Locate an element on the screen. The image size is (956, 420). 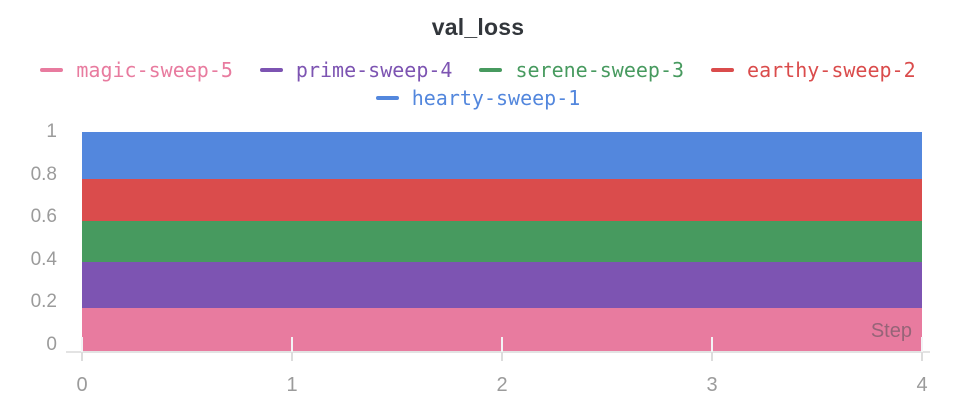
y-tick-label: 0.8 is located at coordinates (43, 174).